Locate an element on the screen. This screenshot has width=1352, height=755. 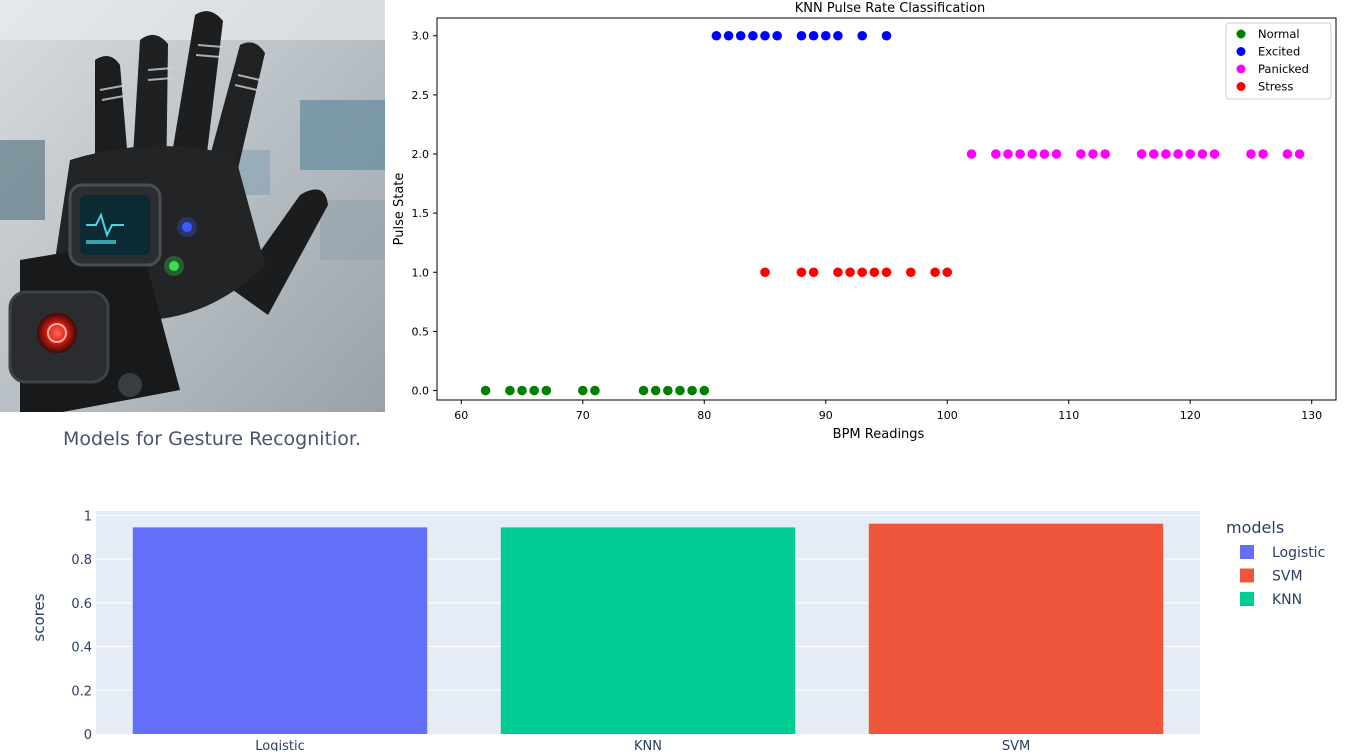
scatter-title: KNN Pulse Rate Classification is located at coordinates (890, 8).